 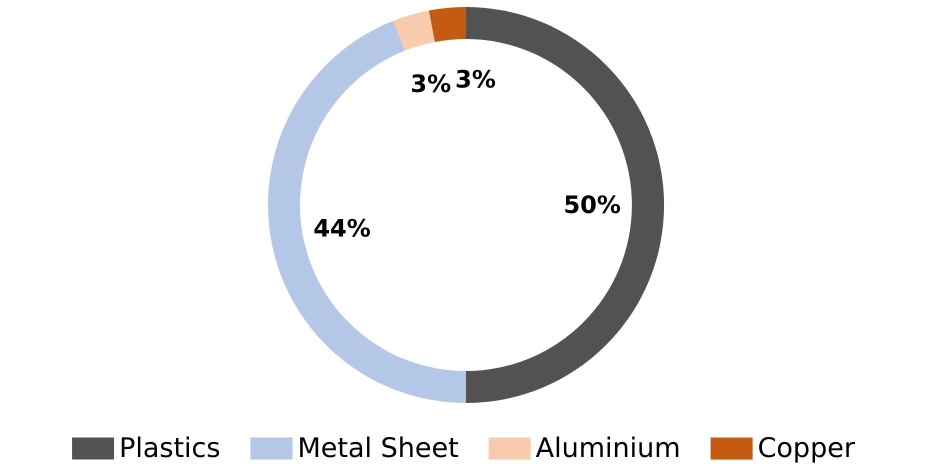 I want to click on legend-label: Aluminium, so click(x=608, y=448).